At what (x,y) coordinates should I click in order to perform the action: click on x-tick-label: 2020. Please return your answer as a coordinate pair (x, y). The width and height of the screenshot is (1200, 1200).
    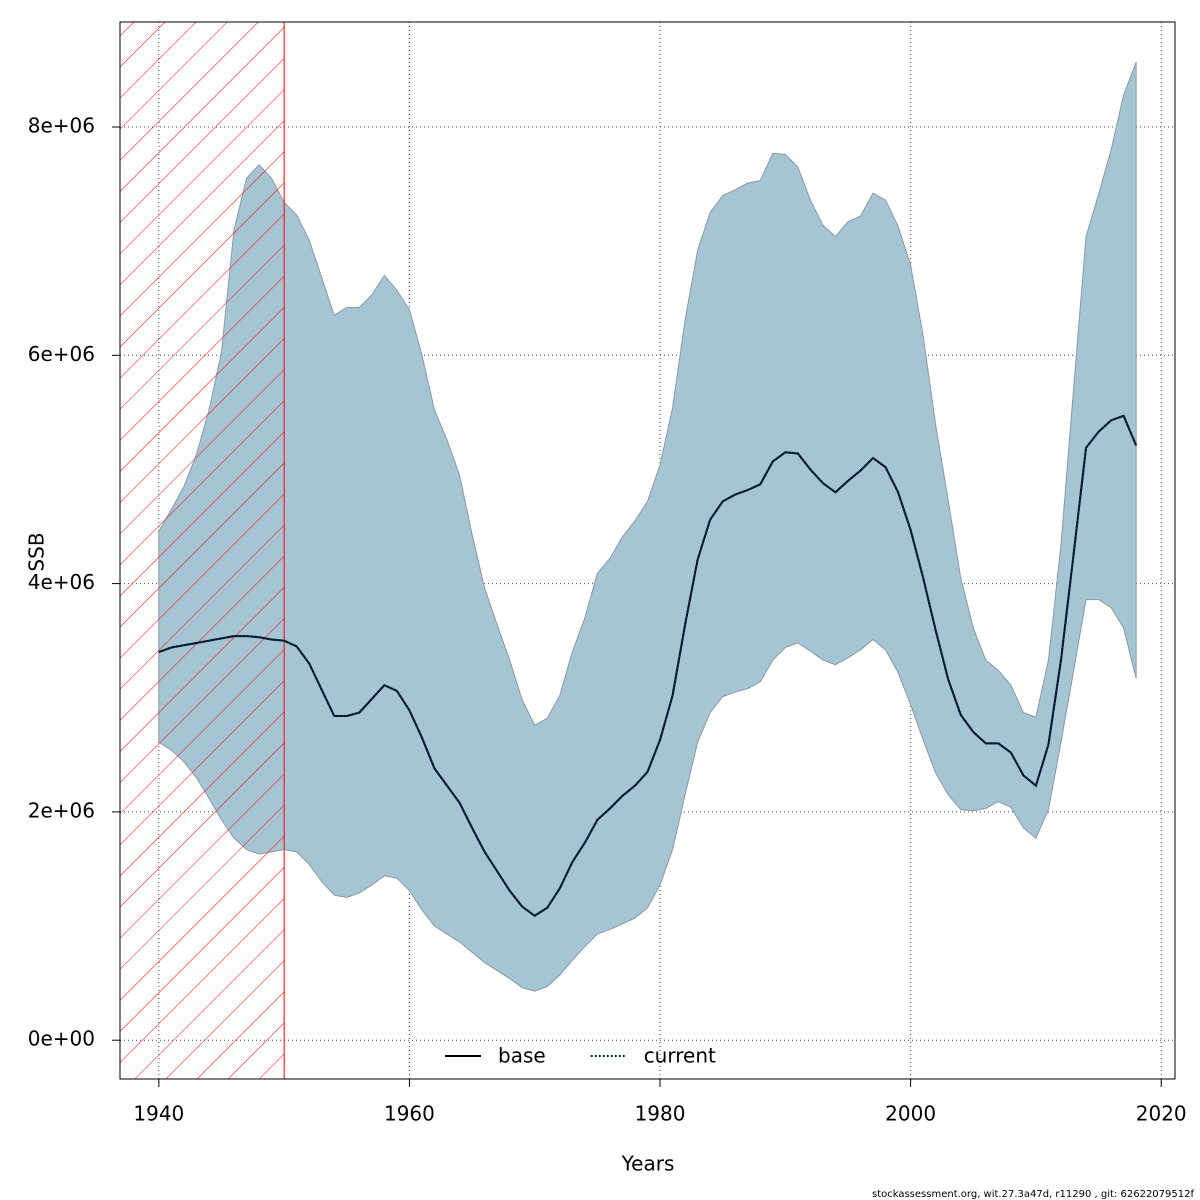
    Looking at the image, I should click on (1161, 1114).